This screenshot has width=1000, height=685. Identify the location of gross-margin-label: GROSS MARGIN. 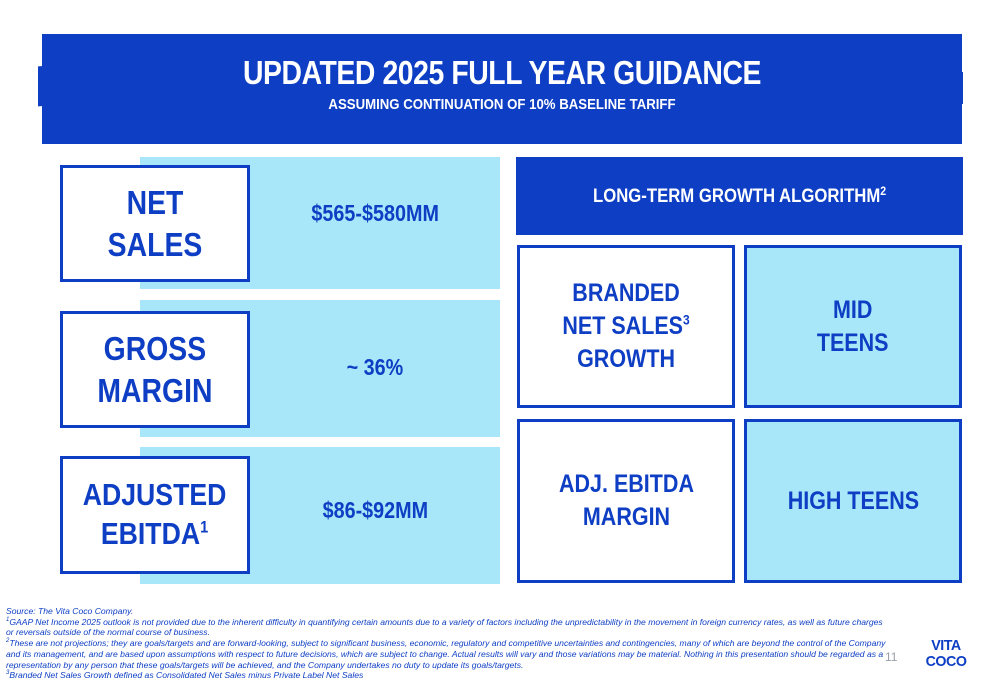
(155, 369).